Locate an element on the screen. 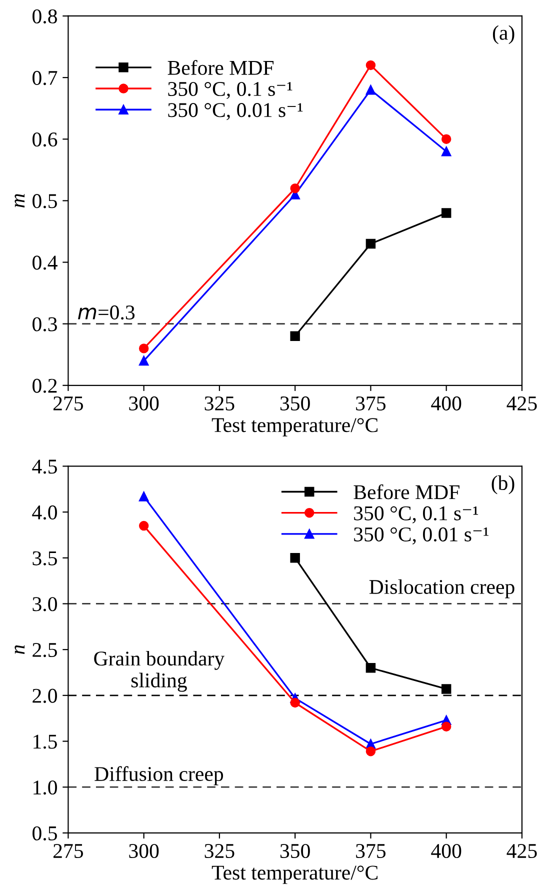 Image resolution: width=537 pixels, height=888 pixels. y-tick-label: 1.5 is located at coordinates (45, 741).